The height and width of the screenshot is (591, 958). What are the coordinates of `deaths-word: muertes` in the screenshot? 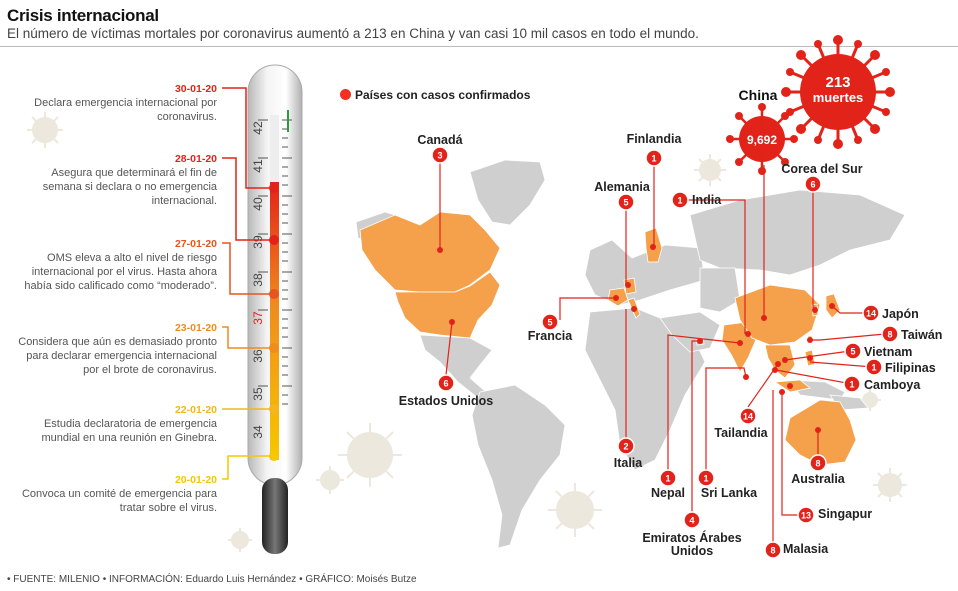 It's located at (838, 97).